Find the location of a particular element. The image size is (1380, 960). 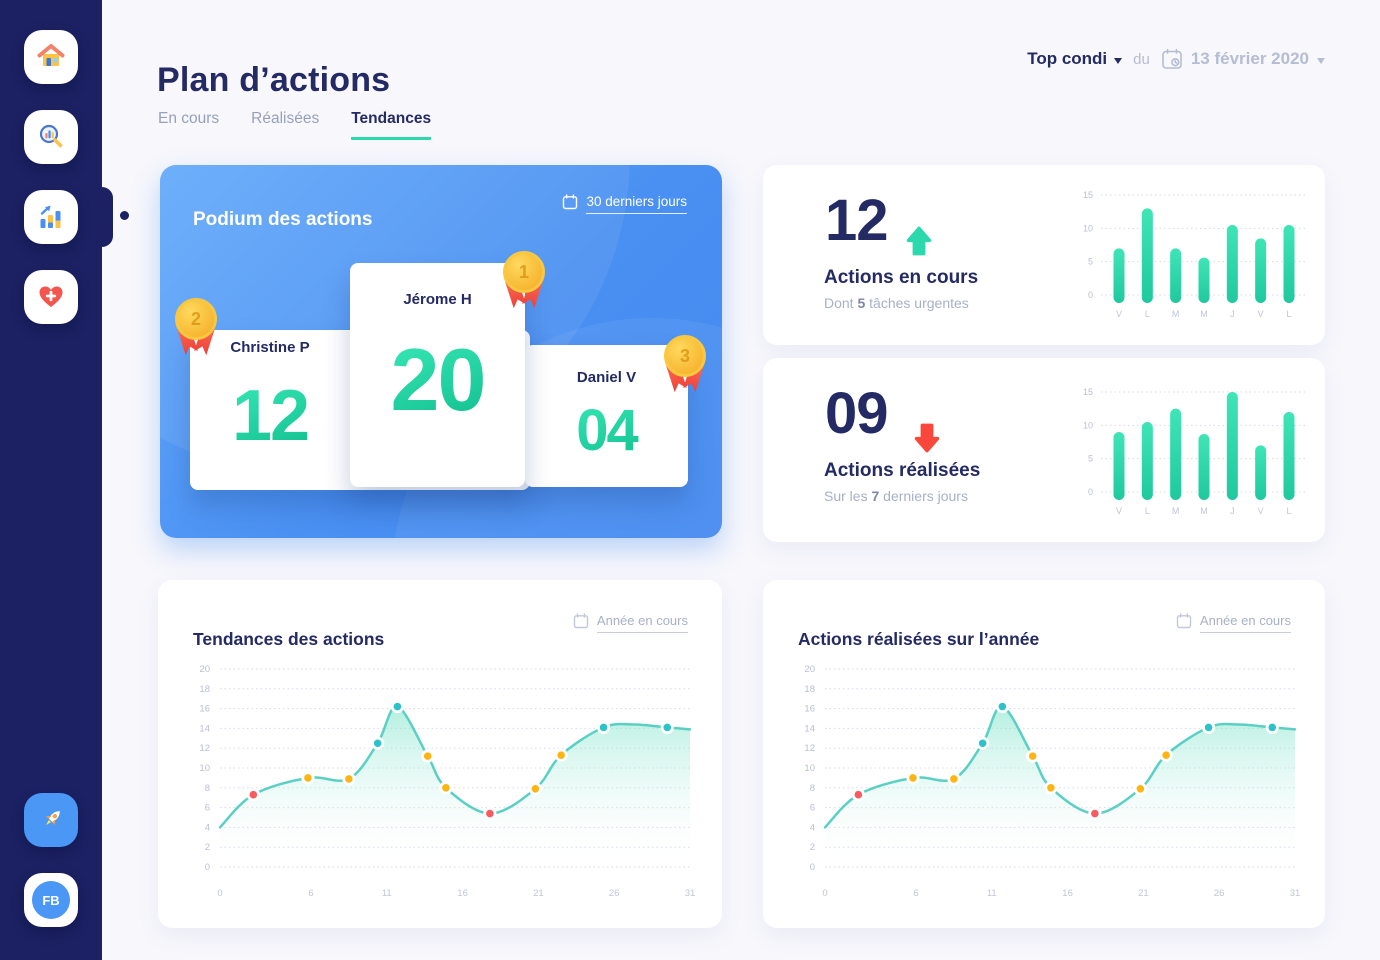

trend-down-arrow-icon is located at coordinates (927, 438).